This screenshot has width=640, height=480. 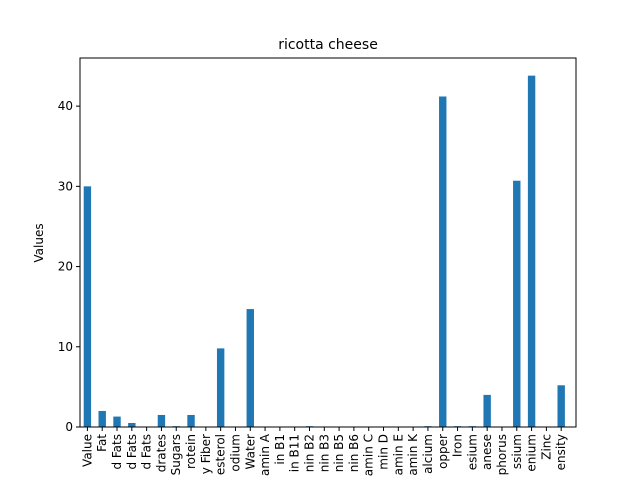 I want to click on x-tick-label-3: d Fats, so click(x=132, y=452).